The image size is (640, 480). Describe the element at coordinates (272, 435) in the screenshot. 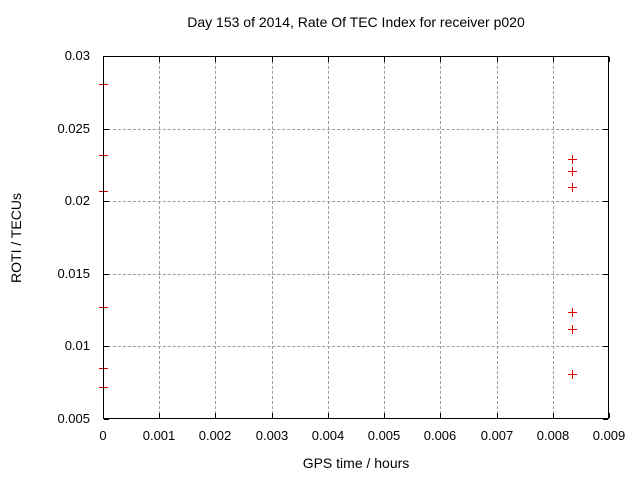

I see `x-tick-label: 0.003` at that location.